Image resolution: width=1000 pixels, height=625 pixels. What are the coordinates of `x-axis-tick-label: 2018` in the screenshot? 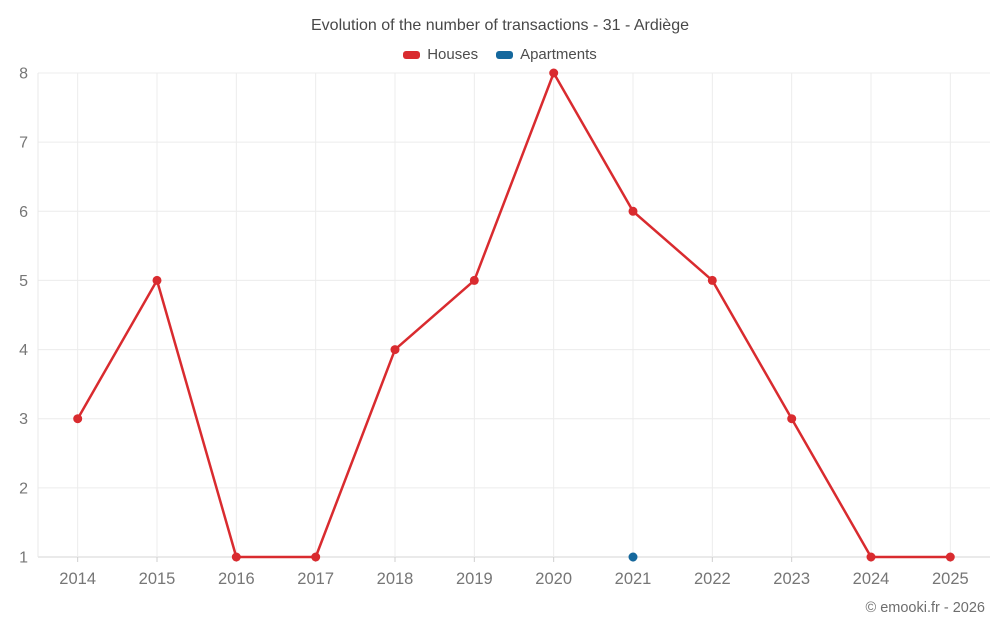 It's located at (395, 579).